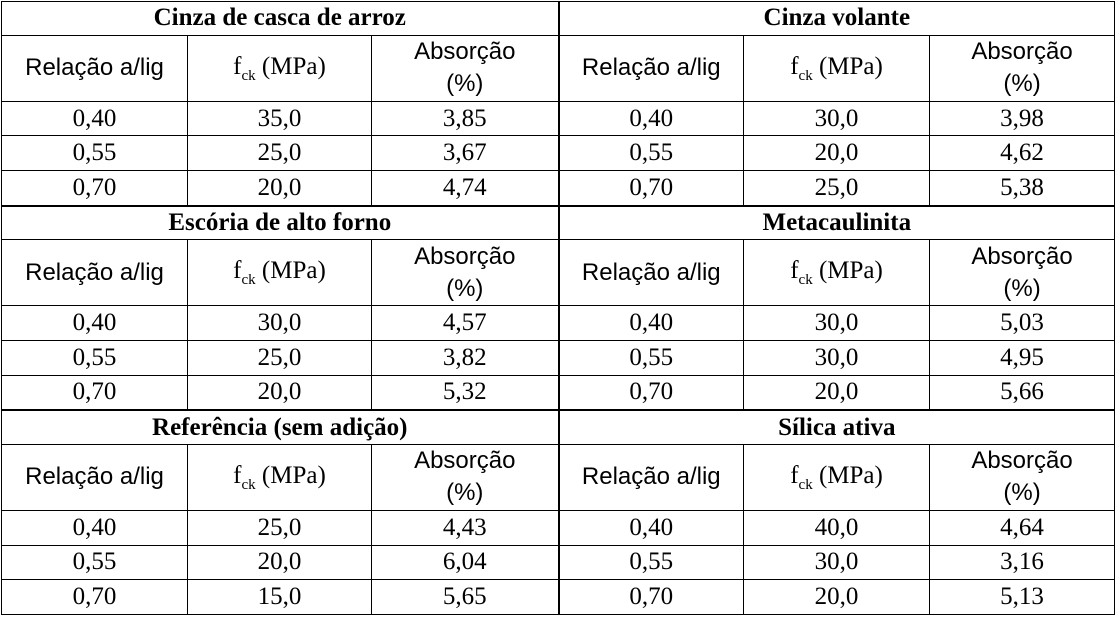 The image size is (1116, 617). What do you see at coordinates (1022, 597) in the screenshot?
I see `cell-absorption: 5,13` at bounding box center [1022, 597].